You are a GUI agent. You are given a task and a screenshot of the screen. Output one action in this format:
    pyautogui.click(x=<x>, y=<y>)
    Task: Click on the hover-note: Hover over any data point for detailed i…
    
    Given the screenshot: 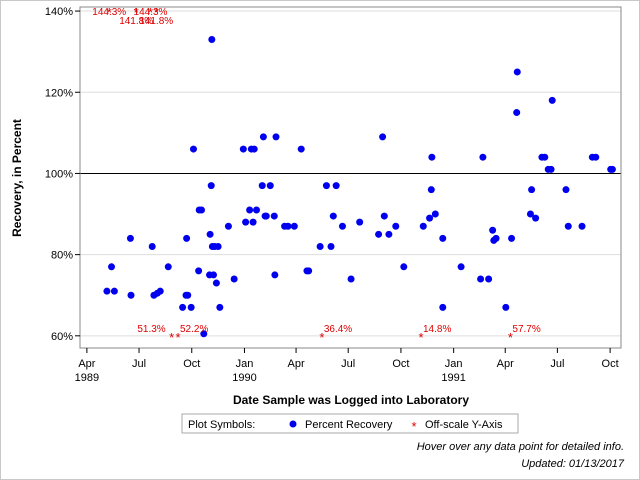 What is the action you would take?
    pyautogui.click(x=520, y=447)
    